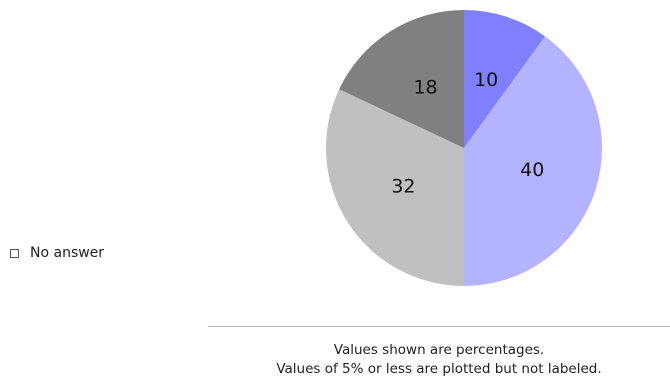 The image size is (670, 379). What do you see at coordinates (439, 326) in the screenshot?
I see `footer-divider` at bounding box center [439, 326].